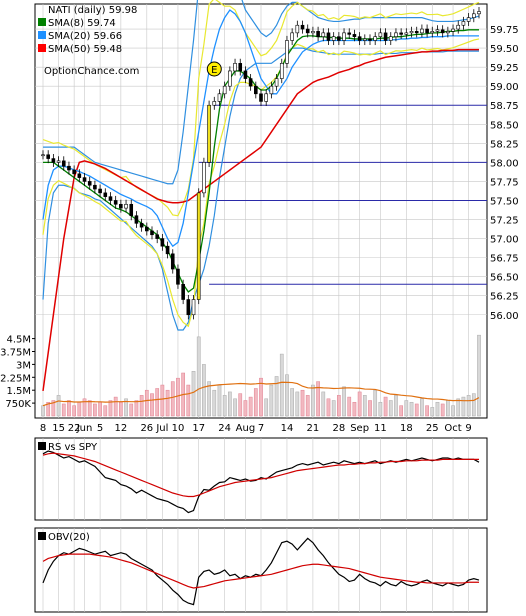  What do you see at coordinates (504, 106) in the screenshot?
I see `y-tick-label: 58.75` at bounding box center [504, 106].